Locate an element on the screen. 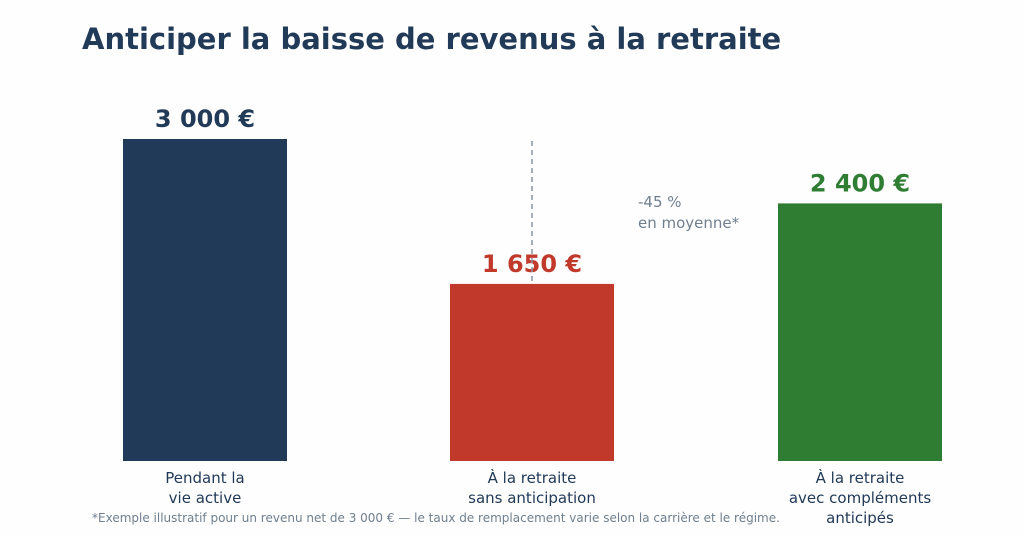 The height and width of the screenshot is (536, 1024). value-label-avec-complements: 2 400 € is located at coordinates (860, 183).